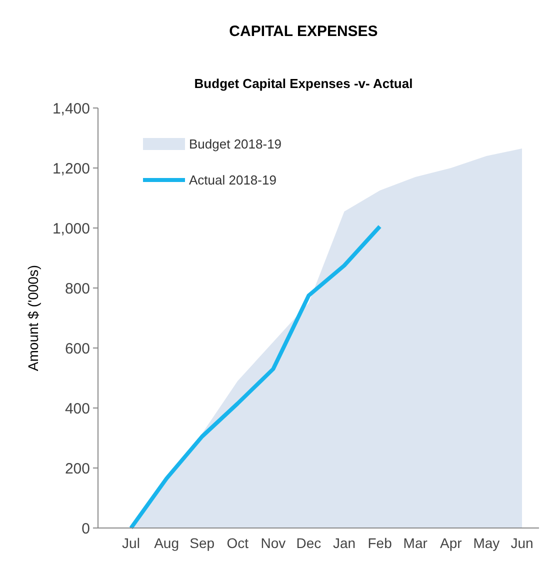  What do you see at coordinates (71, 109) in the screenshot?
I see `y-tick-label: 1,400` at bounding box center [71, 109].